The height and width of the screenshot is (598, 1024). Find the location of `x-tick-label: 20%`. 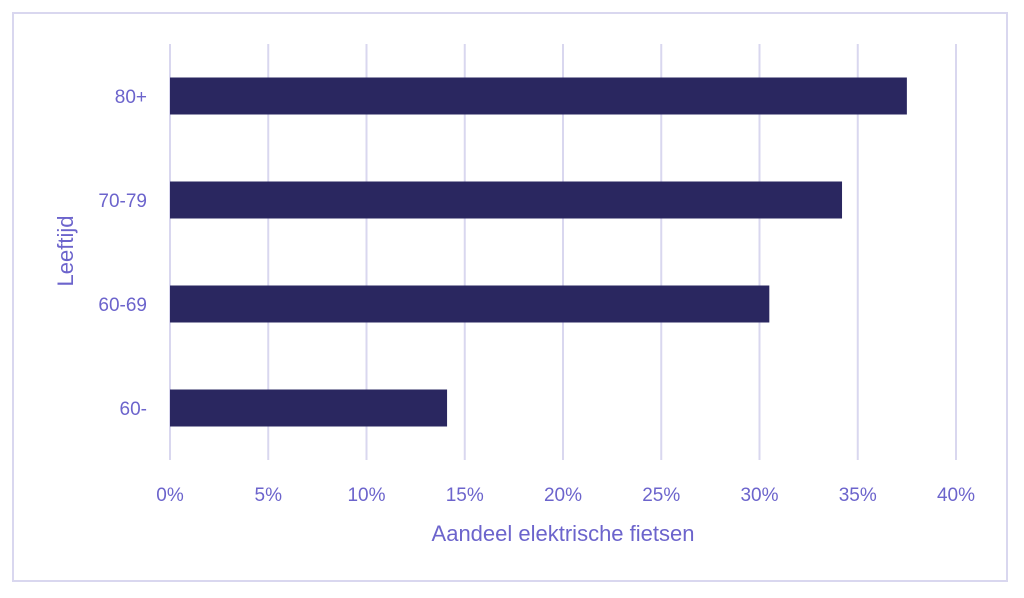

x-tick-label: 20% is located at coordinates (563, 495).